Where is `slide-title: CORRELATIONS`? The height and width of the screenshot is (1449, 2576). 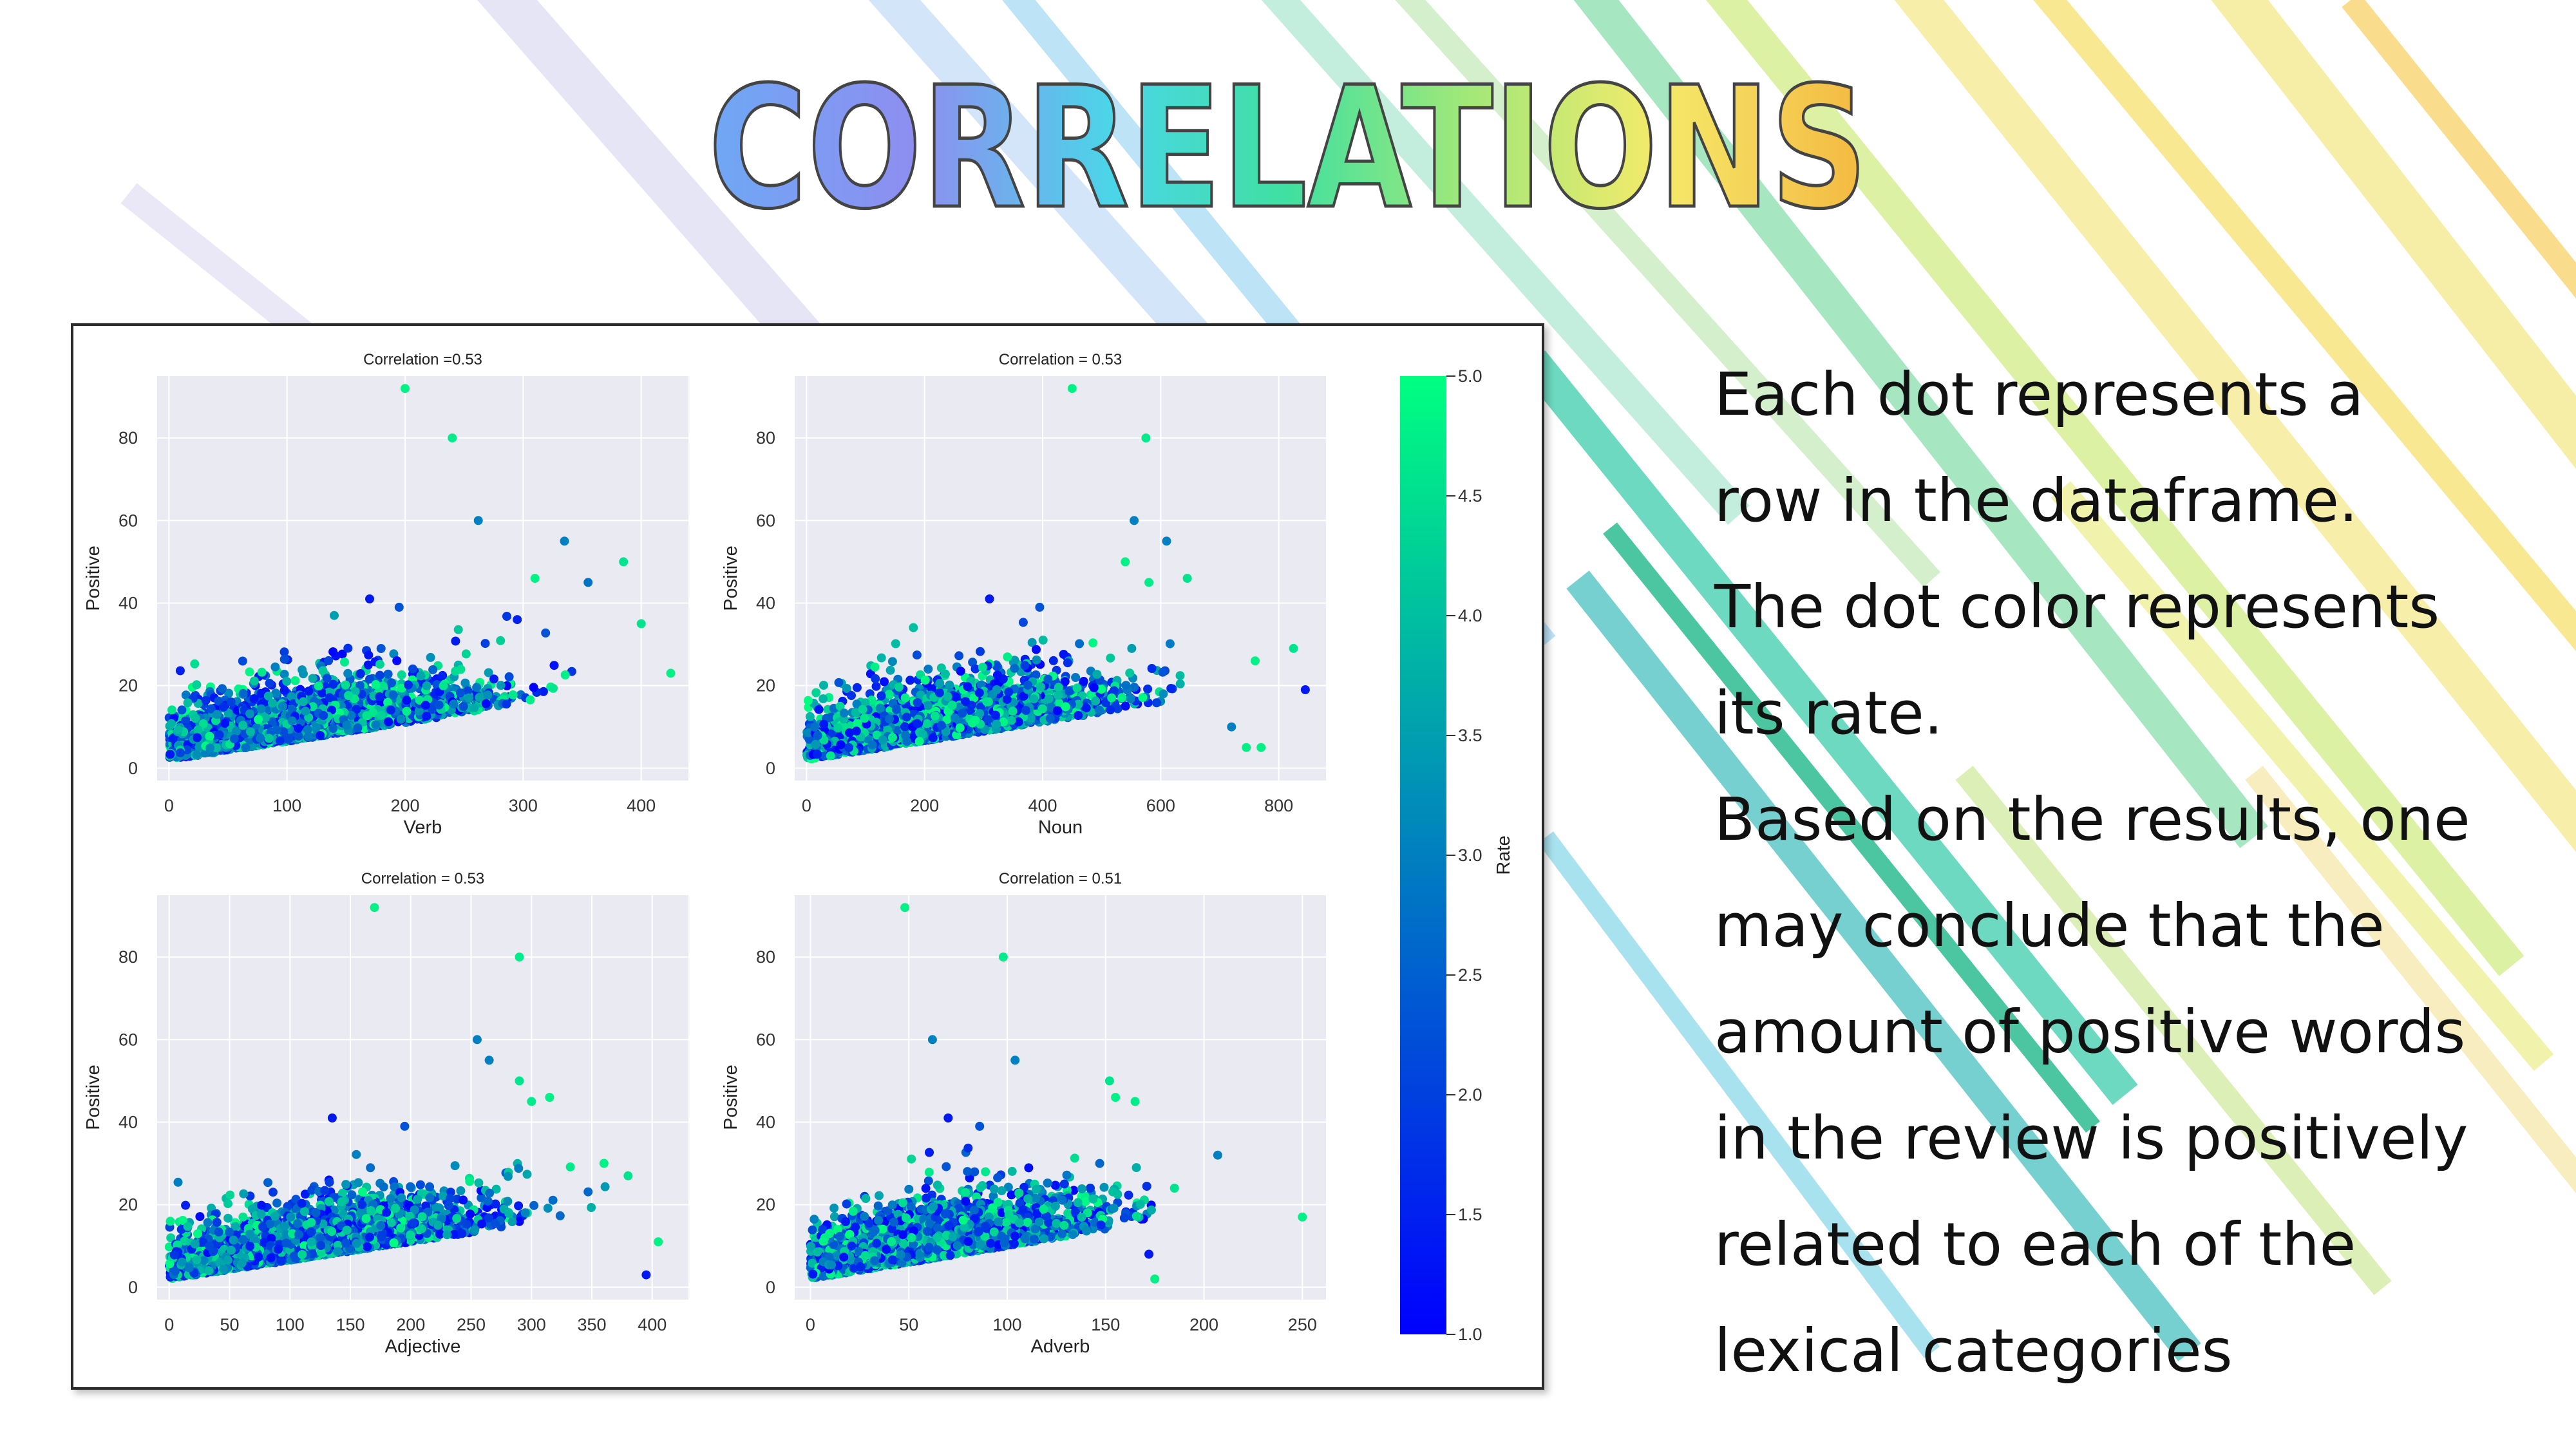
slide-title: CORRELATIONS is located at coordinates (1288, 148).